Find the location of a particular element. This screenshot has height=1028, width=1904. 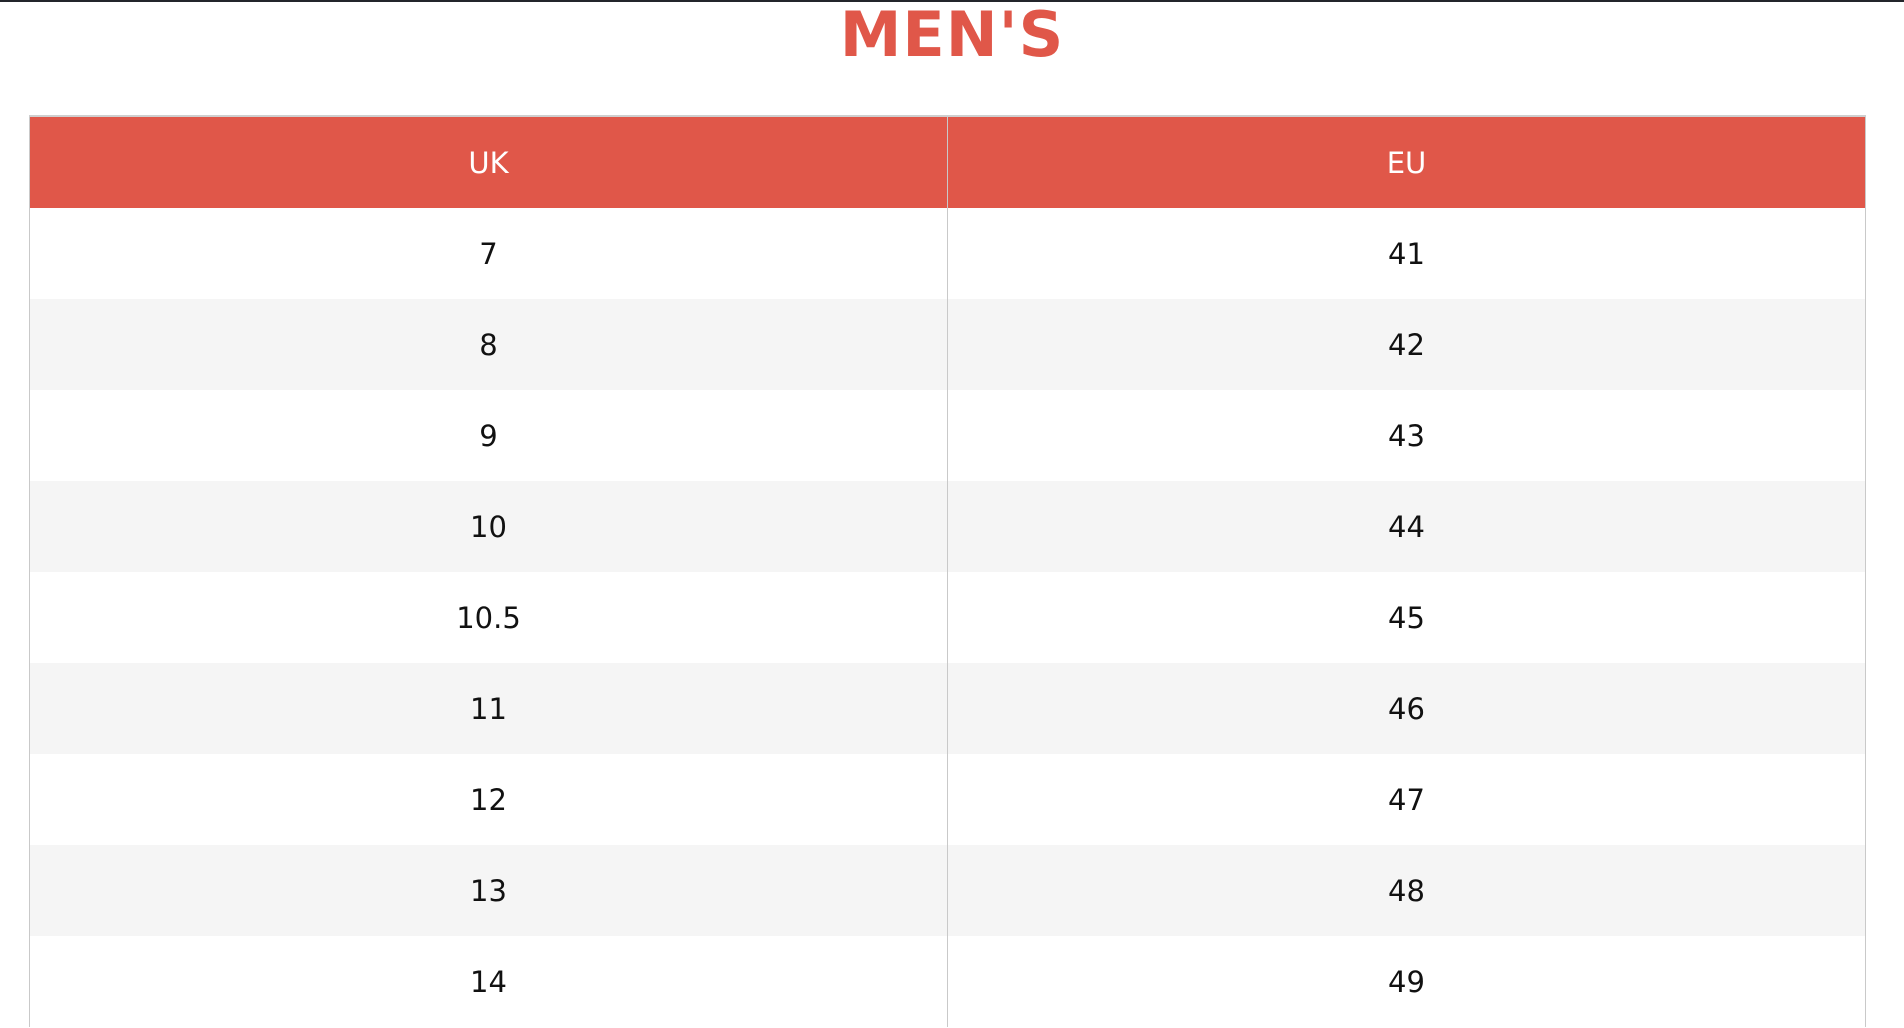

cell-uk-size: 11 is located at coordinates (488, 708).